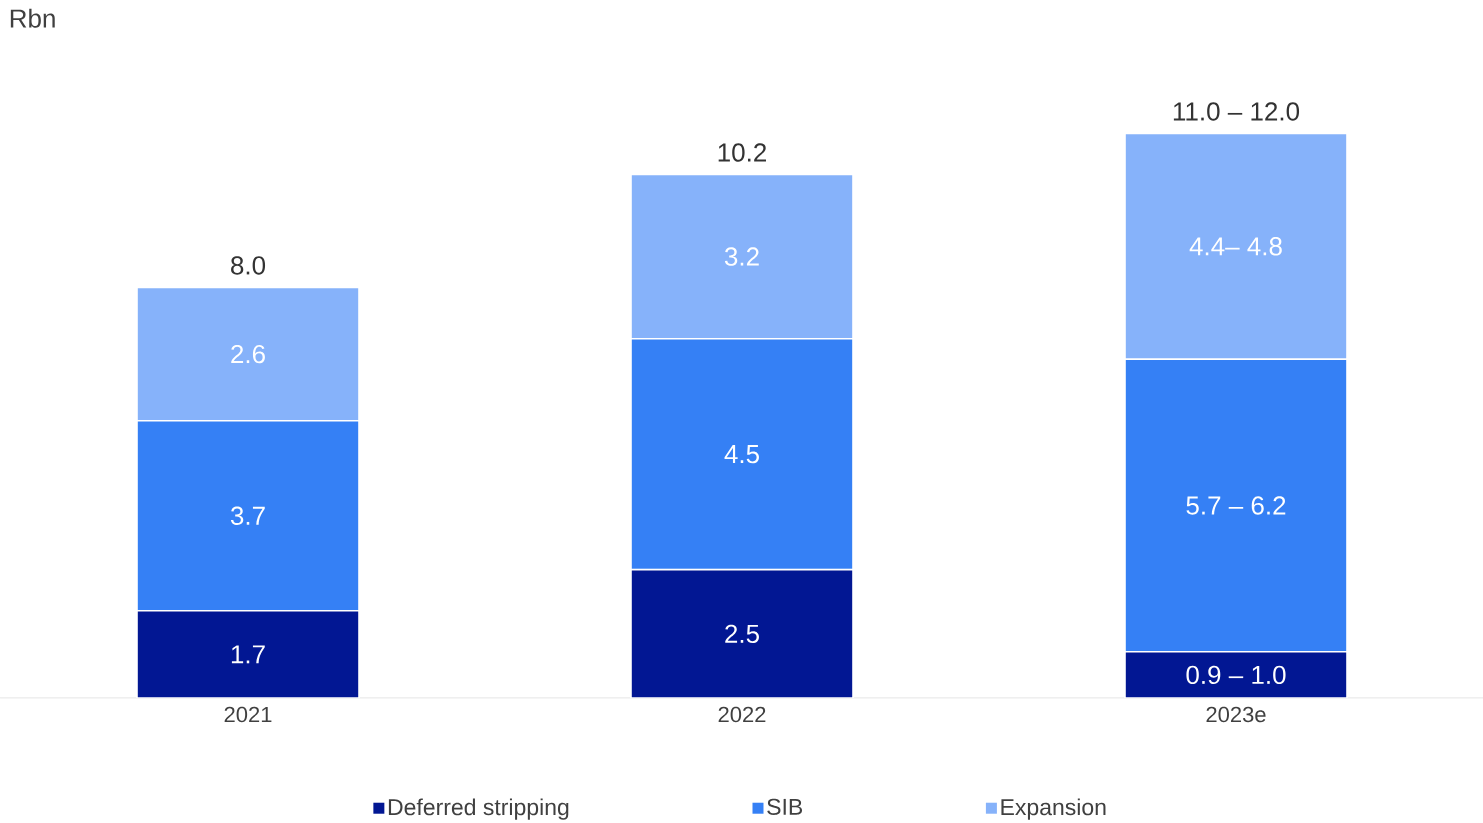  I want to click on data-label: 5.7 – 6.2, so click(1236, 505).